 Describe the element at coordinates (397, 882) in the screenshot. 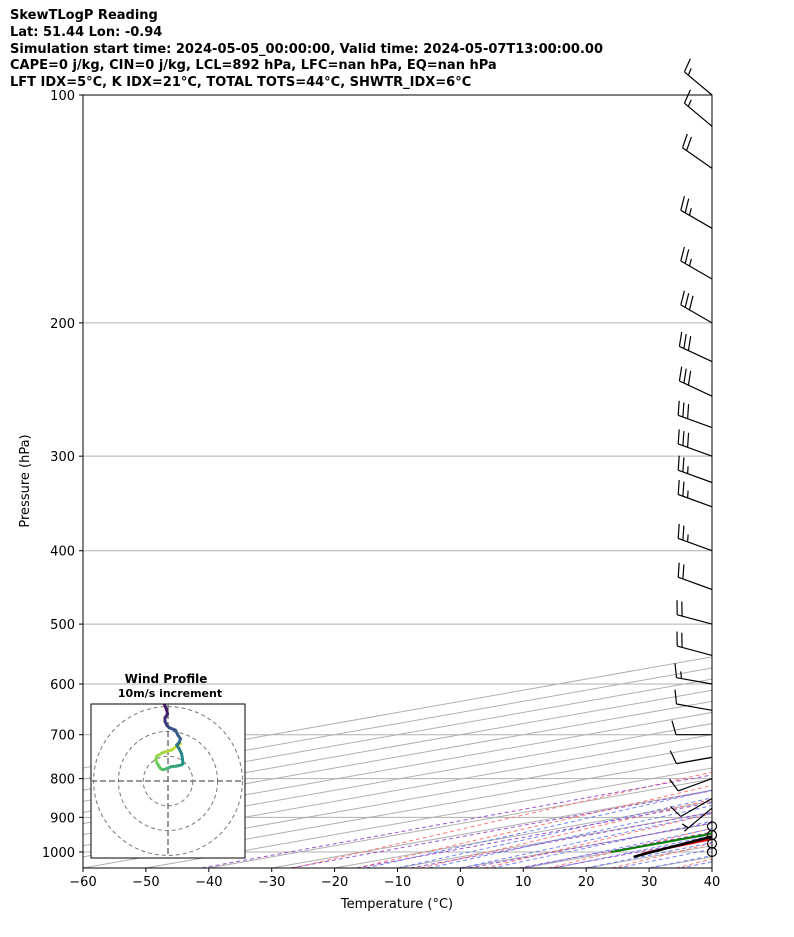

I see `x-tick-label: −10` at that location.